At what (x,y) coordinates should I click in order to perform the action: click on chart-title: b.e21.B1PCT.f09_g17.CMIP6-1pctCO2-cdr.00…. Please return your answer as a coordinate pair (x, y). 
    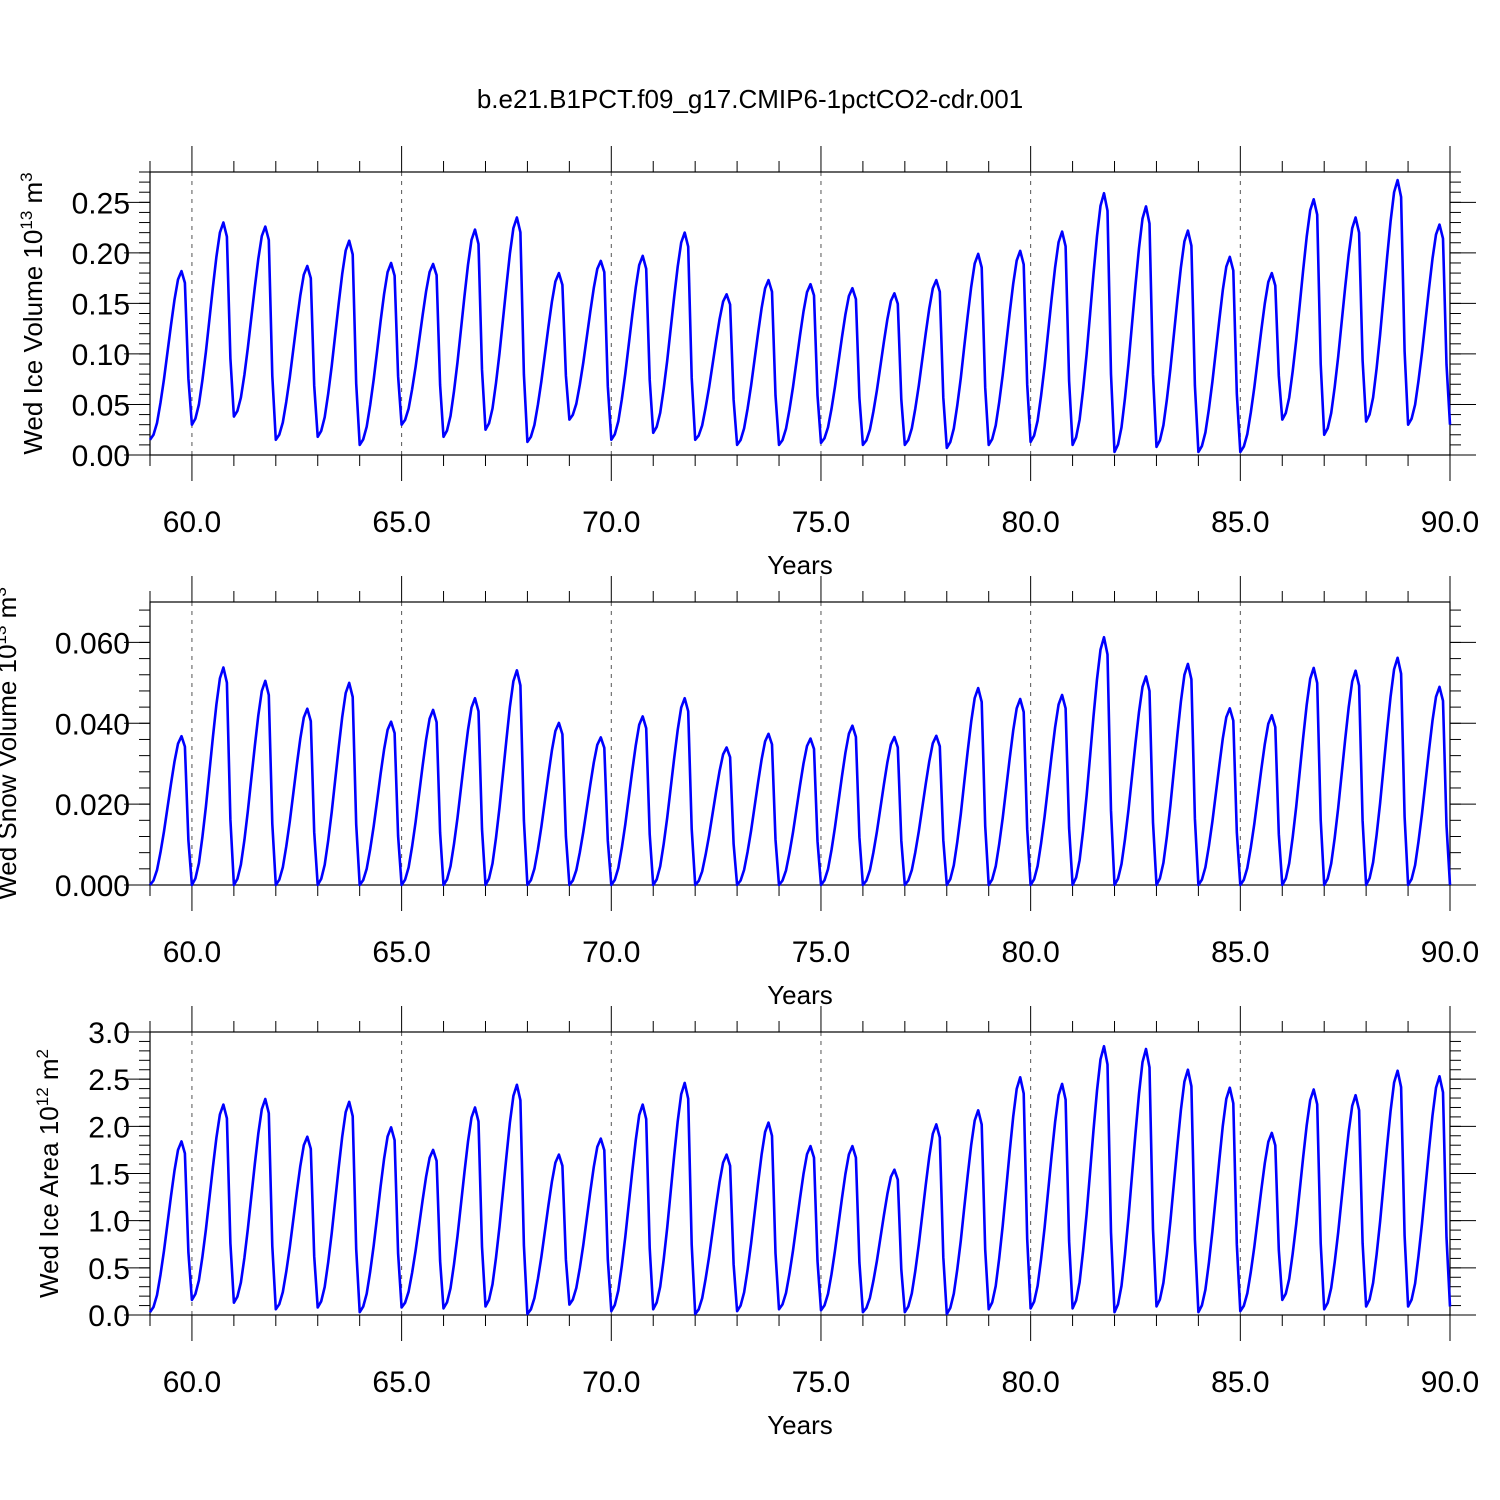
    Looking at the image, I should click on (750, 99).